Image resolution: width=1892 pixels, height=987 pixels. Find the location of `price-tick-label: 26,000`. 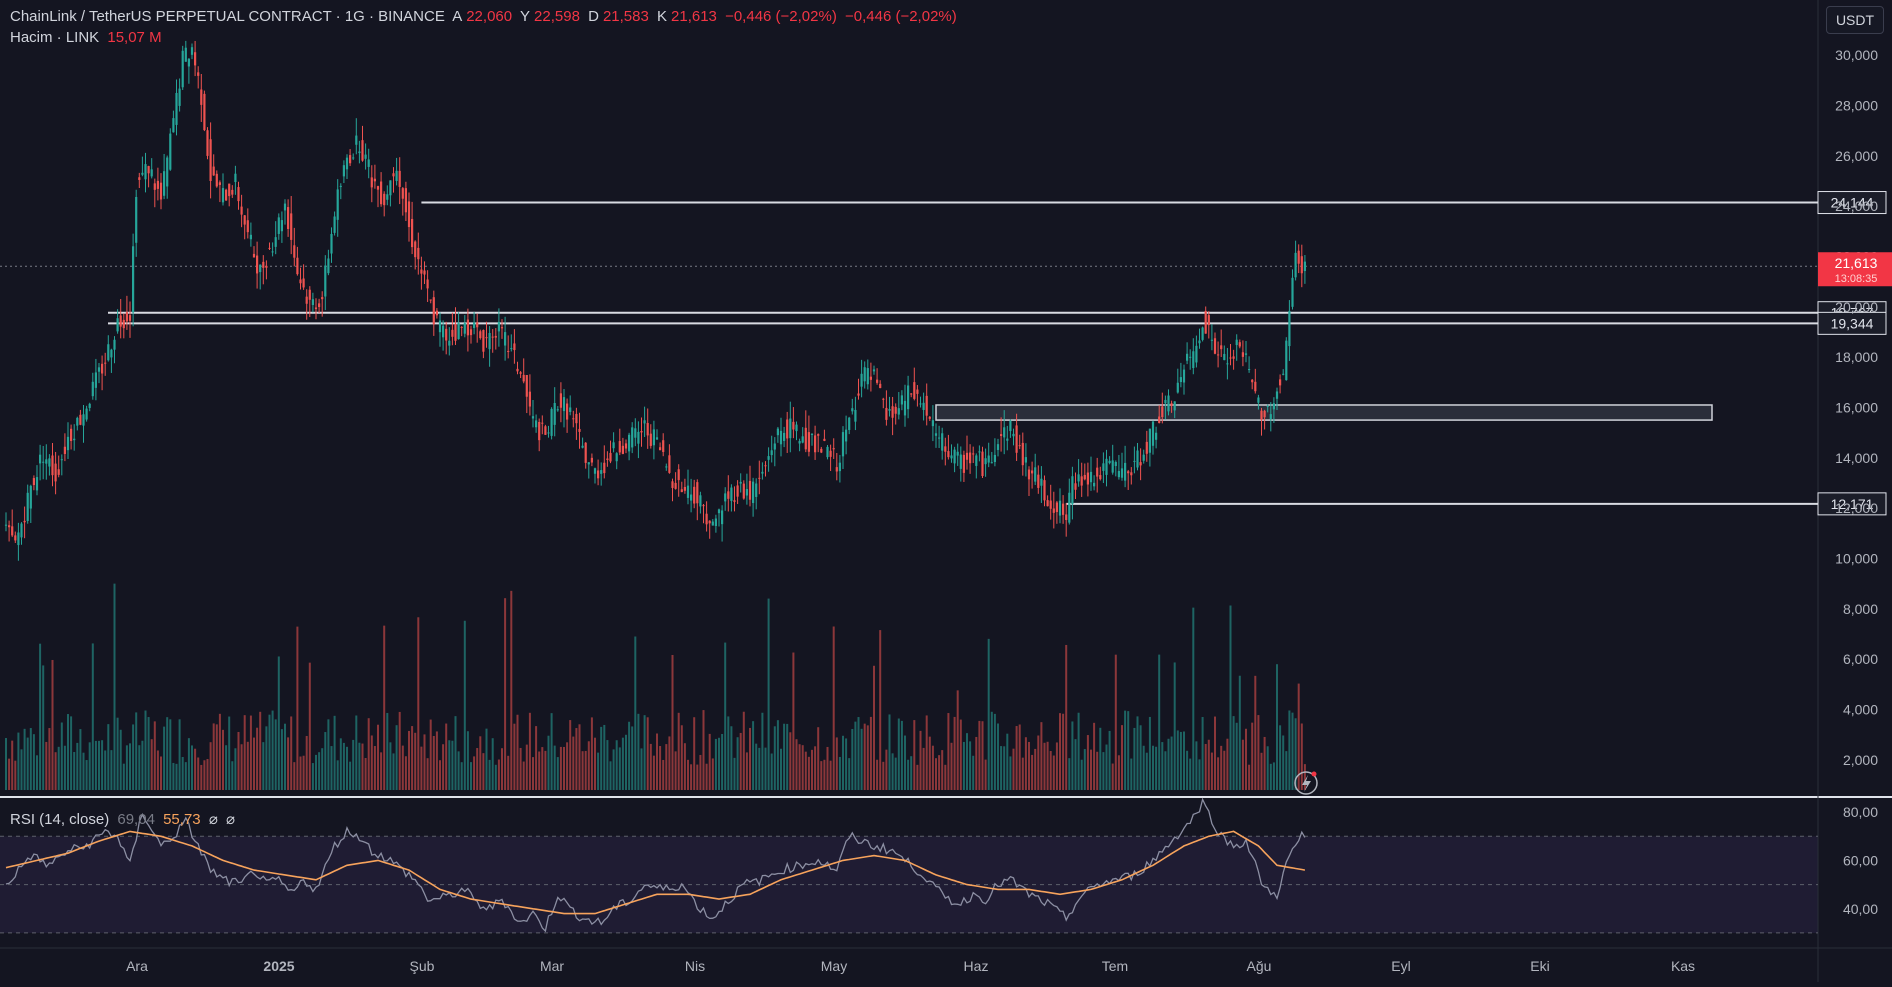

price-tick-label: 26,000 is located at coordinates (1856, 156).